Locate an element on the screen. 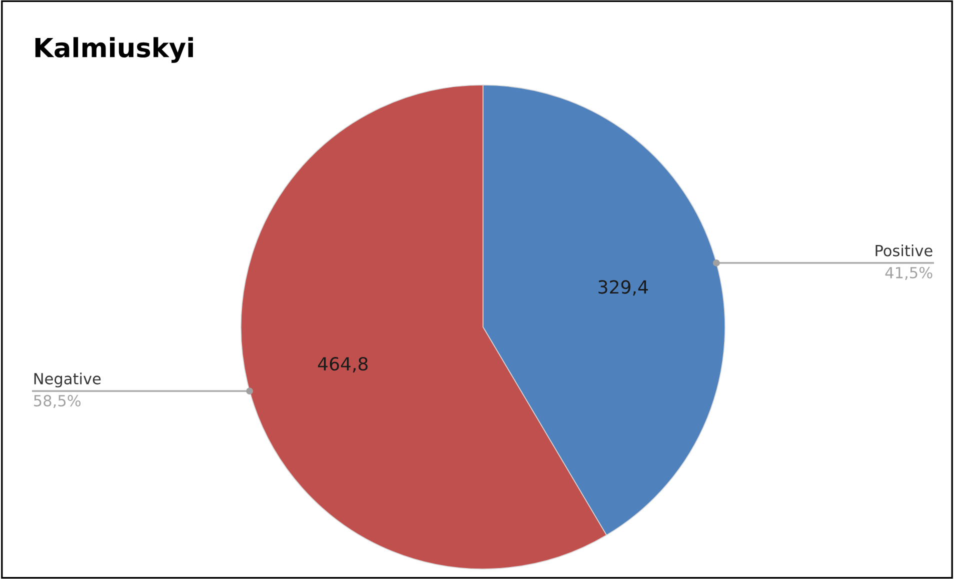  slice-label: Positive is located at coordinates (904, 250).